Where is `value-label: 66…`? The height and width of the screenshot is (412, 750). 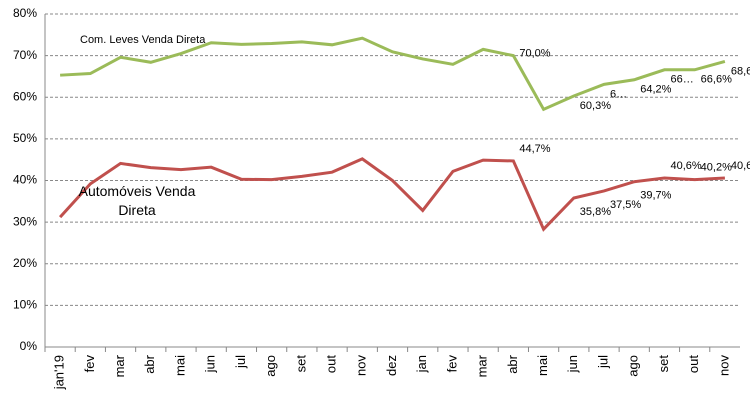 value-label: 66… is located at coordinates (681, 80).